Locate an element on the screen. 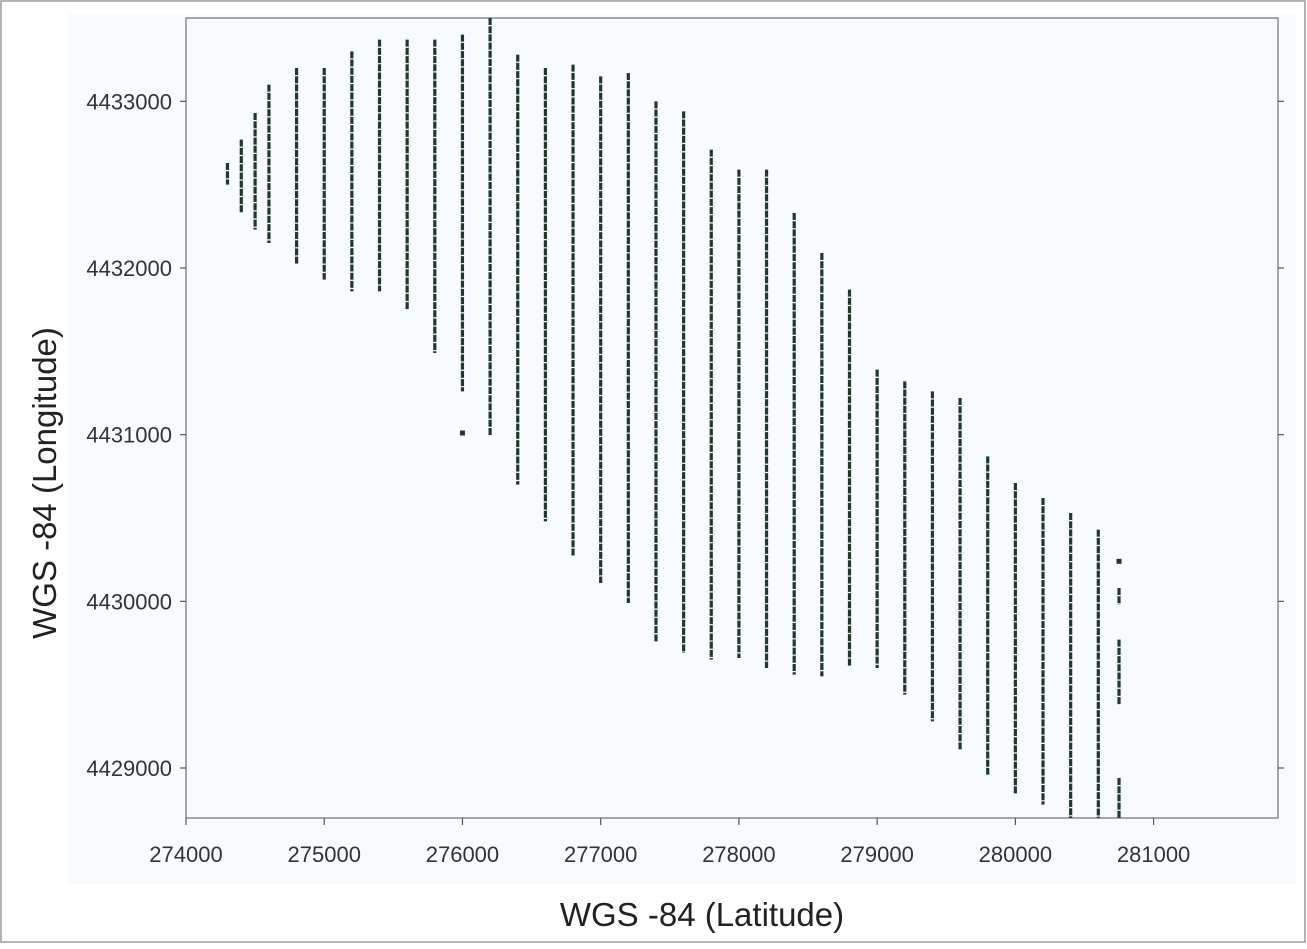 The image size is (1307, 949). y-tick-label: 4432000 is located at coordinates (129, 268).